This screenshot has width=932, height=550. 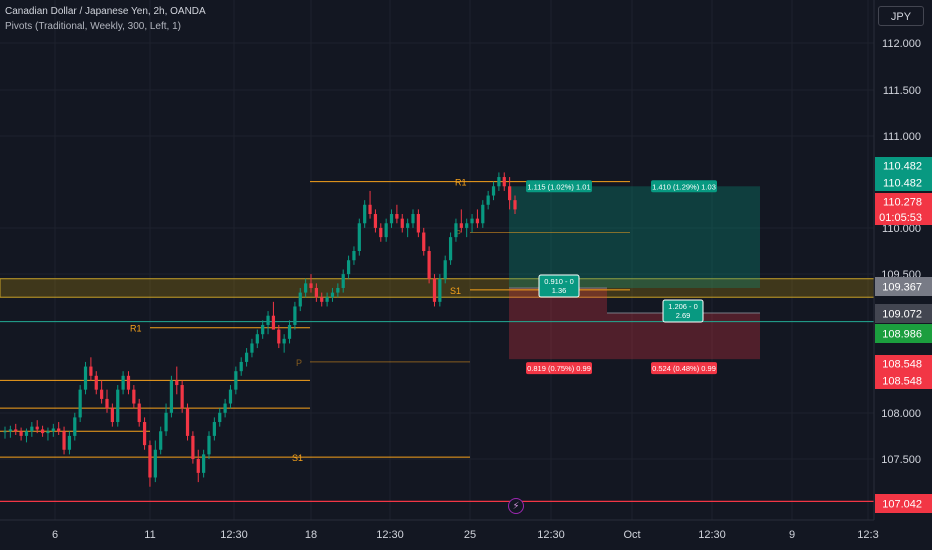 What do you see at coordinates (683, 315) in the screenshot?
I see `position-label-text: 2.69` at bounding box center [683, 315].